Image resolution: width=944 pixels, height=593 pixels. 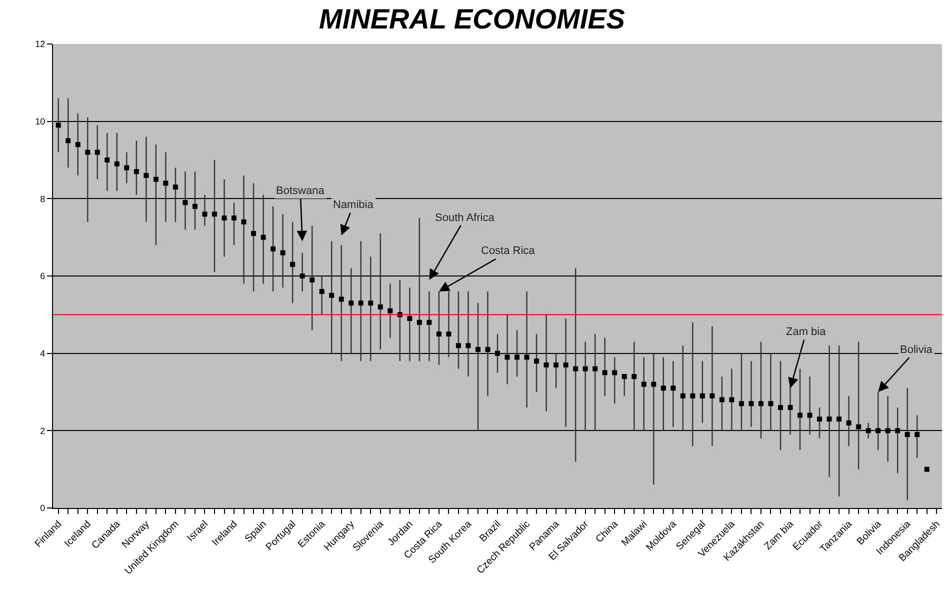 I want to click on chart-title: MINERAL ECONOMIES, so click(x=472, y=18).